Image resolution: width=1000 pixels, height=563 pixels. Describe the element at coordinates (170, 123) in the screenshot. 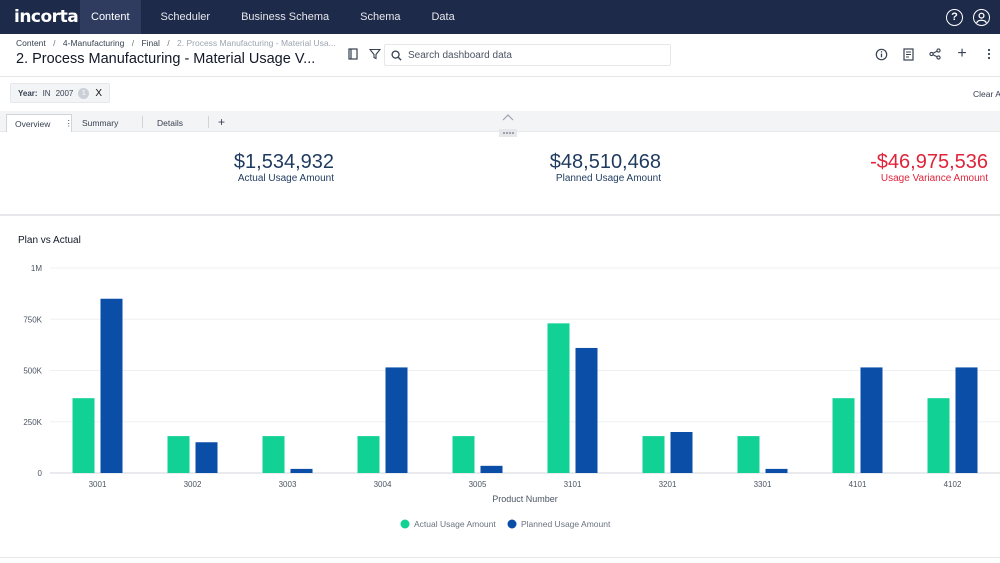

I see `tab-details: Details` at that location.